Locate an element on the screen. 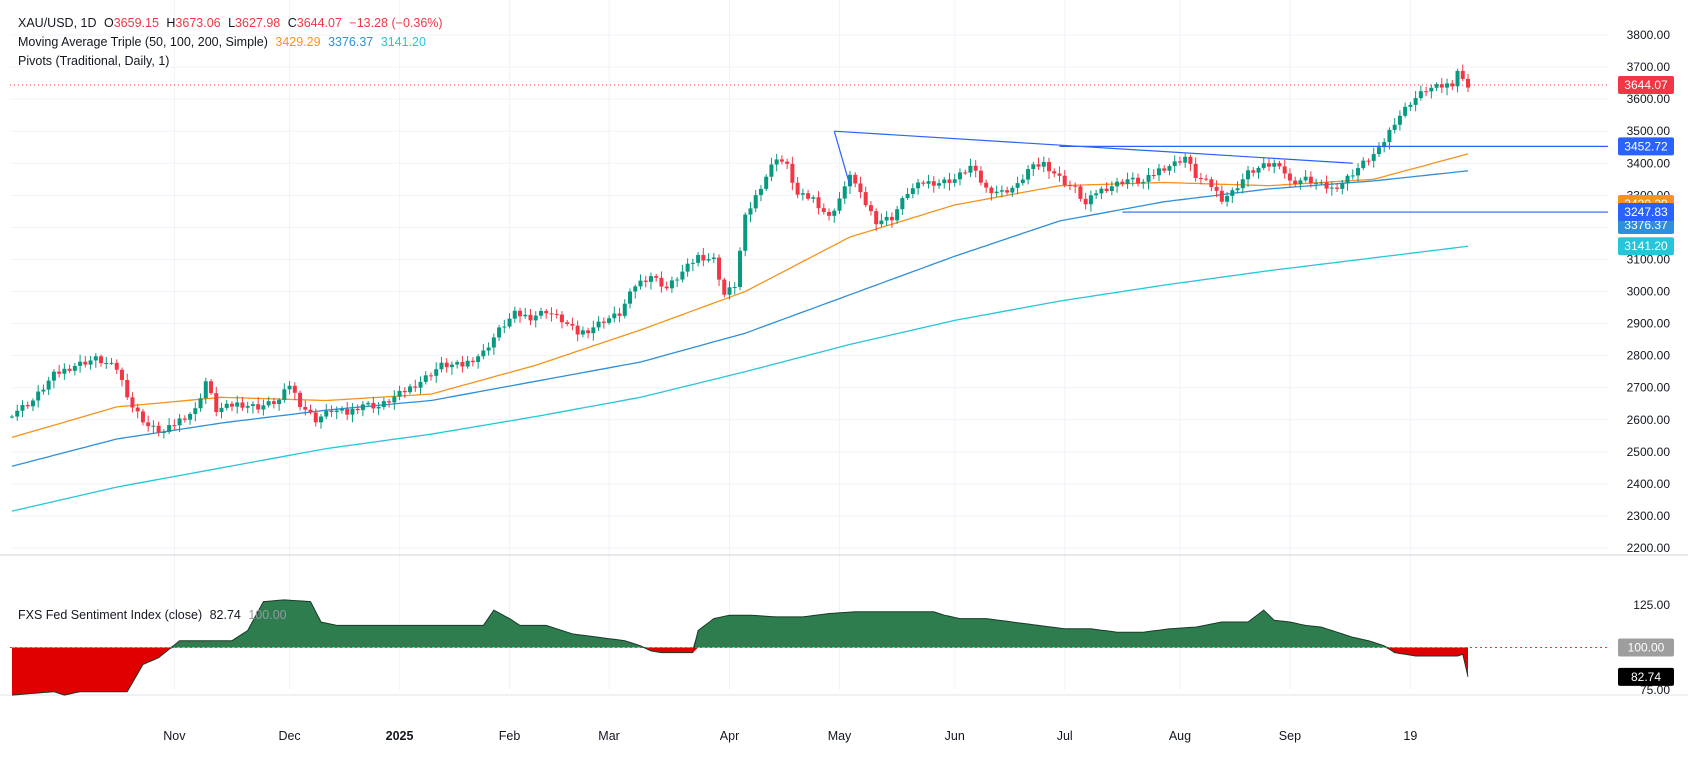 The width and height of the screenshot is (1688, 762). price-axis-tick-label: 2900.00 is located at coordinates (1649, 324).